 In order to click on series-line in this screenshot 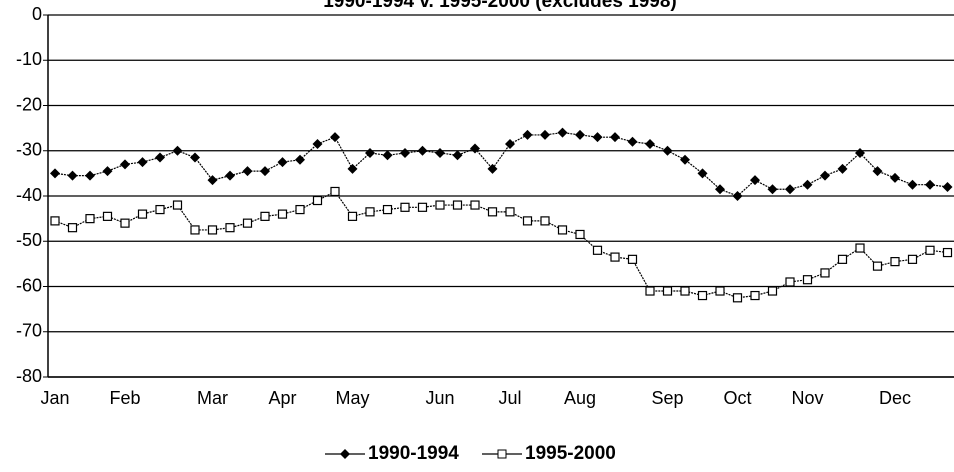, I will do `click(501, 164)`.